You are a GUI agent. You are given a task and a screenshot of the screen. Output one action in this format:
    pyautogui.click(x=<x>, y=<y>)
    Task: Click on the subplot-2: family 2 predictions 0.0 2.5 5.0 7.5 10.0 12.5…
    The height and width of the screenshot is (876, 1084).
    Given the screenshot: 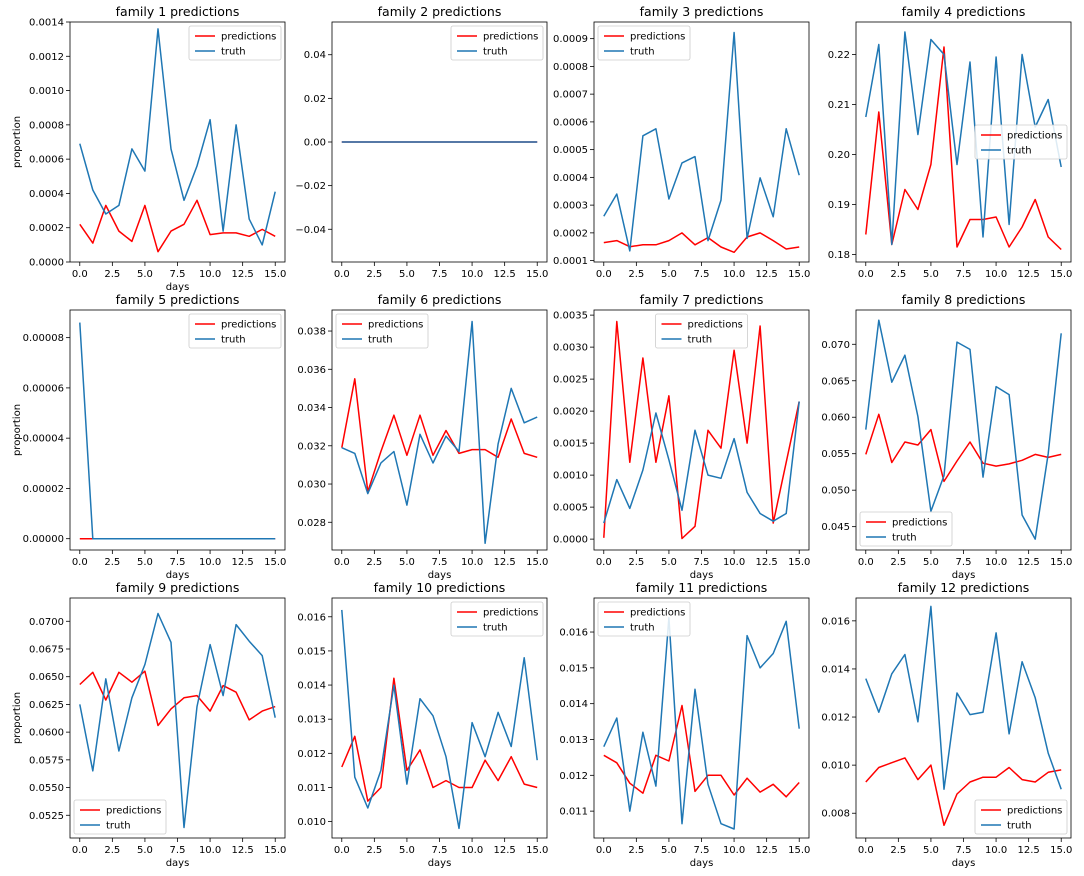 What is the action you would take?
    pyautogui.click(x=421, y=142)
    